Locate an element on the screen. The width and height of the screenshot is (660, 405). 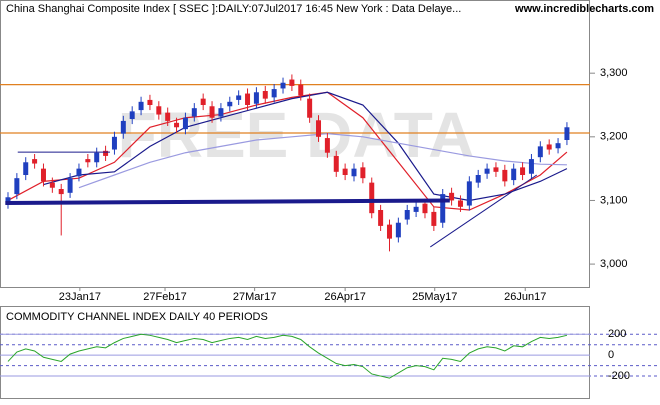
cci-line is located at coordinates (287, 356).